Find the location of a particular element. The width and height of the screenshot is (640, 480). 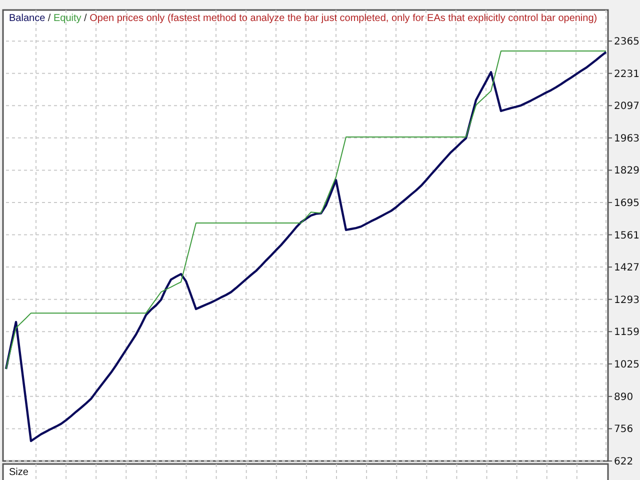

y-tick-label: 1695 is located at coordinates (627, 203).